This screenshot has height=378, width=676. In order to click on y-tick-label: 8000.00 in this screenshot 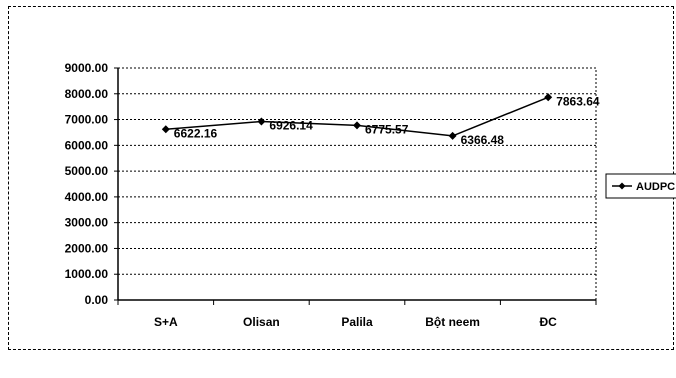, I will do `click(87, 94)`.